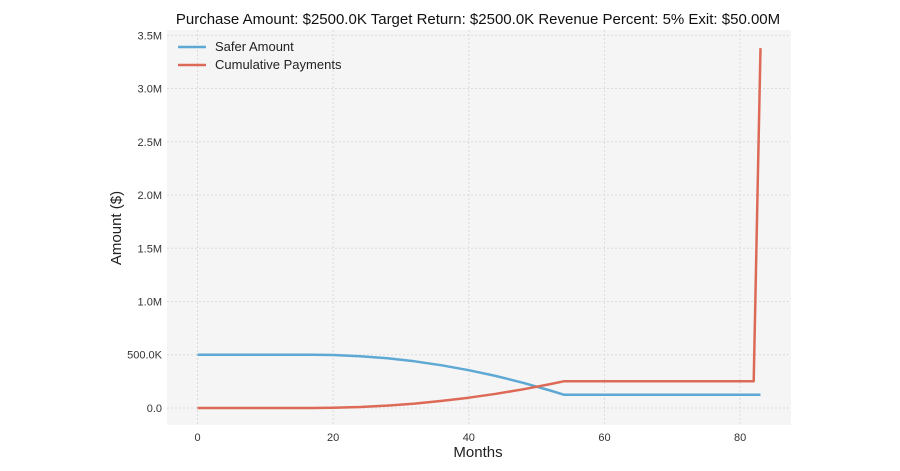  Describe the element at coordinates (116, 228) in the screenshot. I see `y-axis-label: Amount ($)` at that location.